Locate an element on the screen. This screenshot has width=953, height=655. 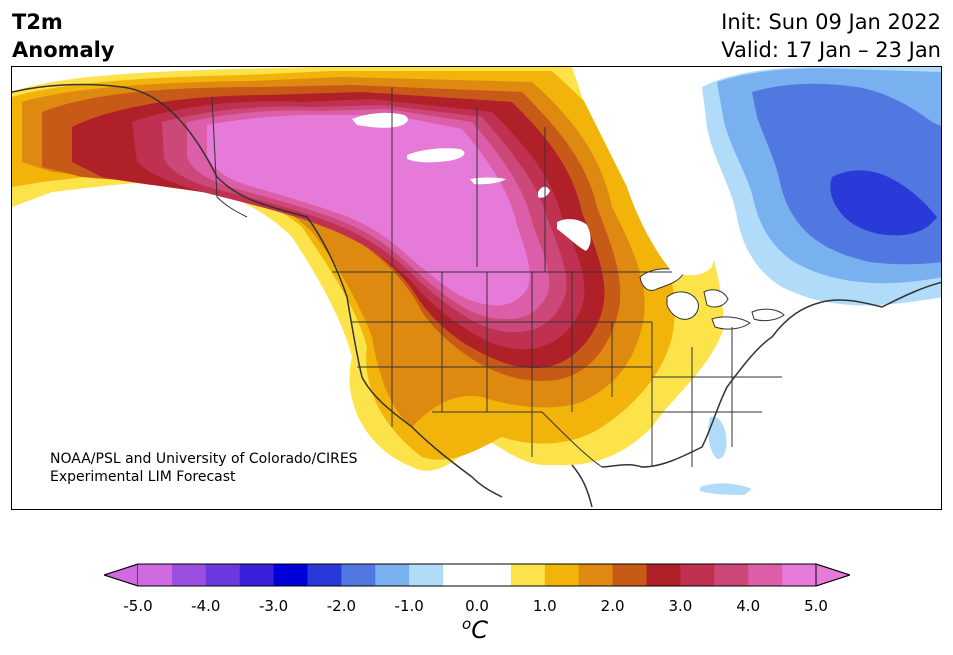
colorbar-unit: oC is located at coordinates (475, 629).